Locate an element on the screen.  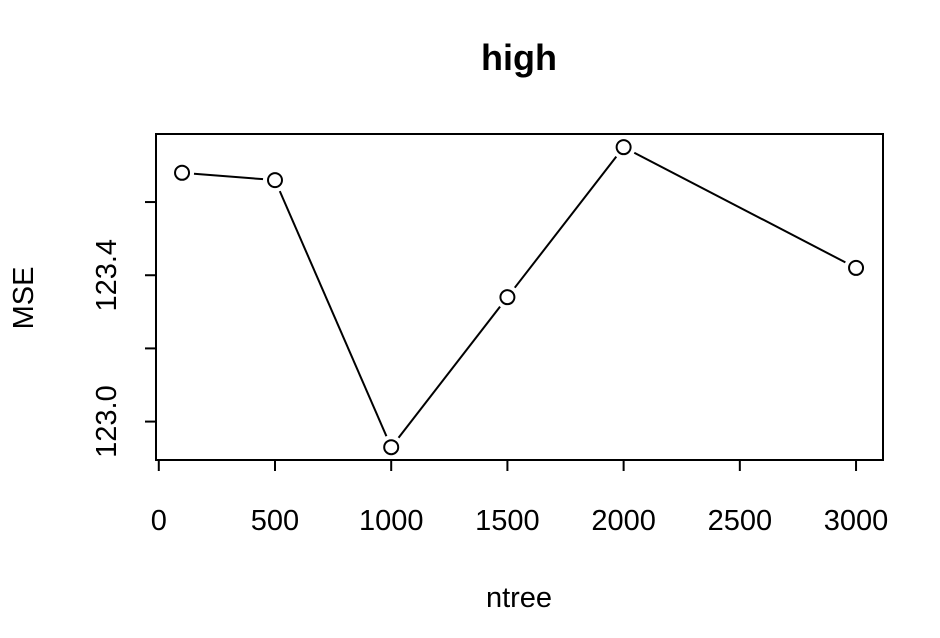
y-axis-label: MSE is located at coordinates (24, 298).